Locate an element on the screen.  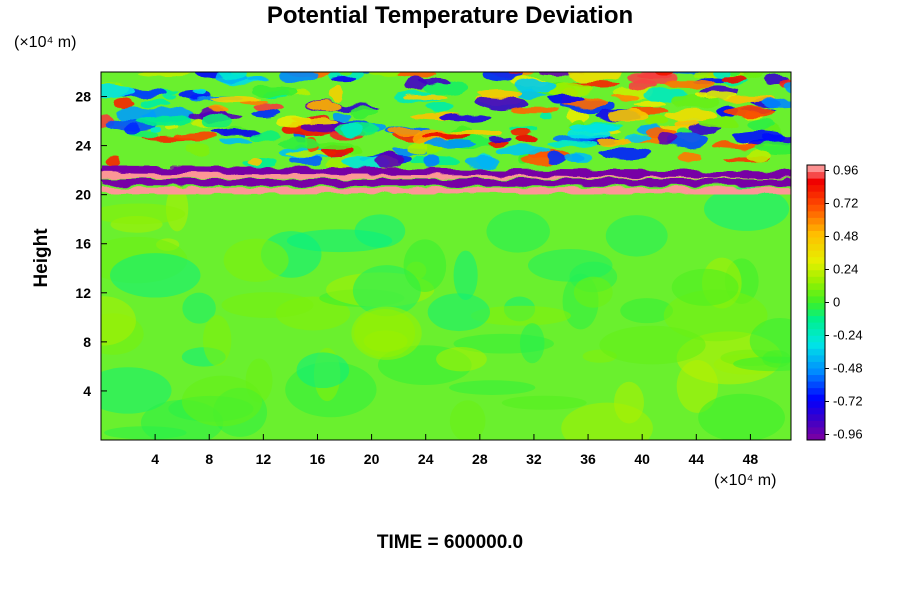
y-axis-unit: (×10⁴ m) is located at coordinates (45, 42).